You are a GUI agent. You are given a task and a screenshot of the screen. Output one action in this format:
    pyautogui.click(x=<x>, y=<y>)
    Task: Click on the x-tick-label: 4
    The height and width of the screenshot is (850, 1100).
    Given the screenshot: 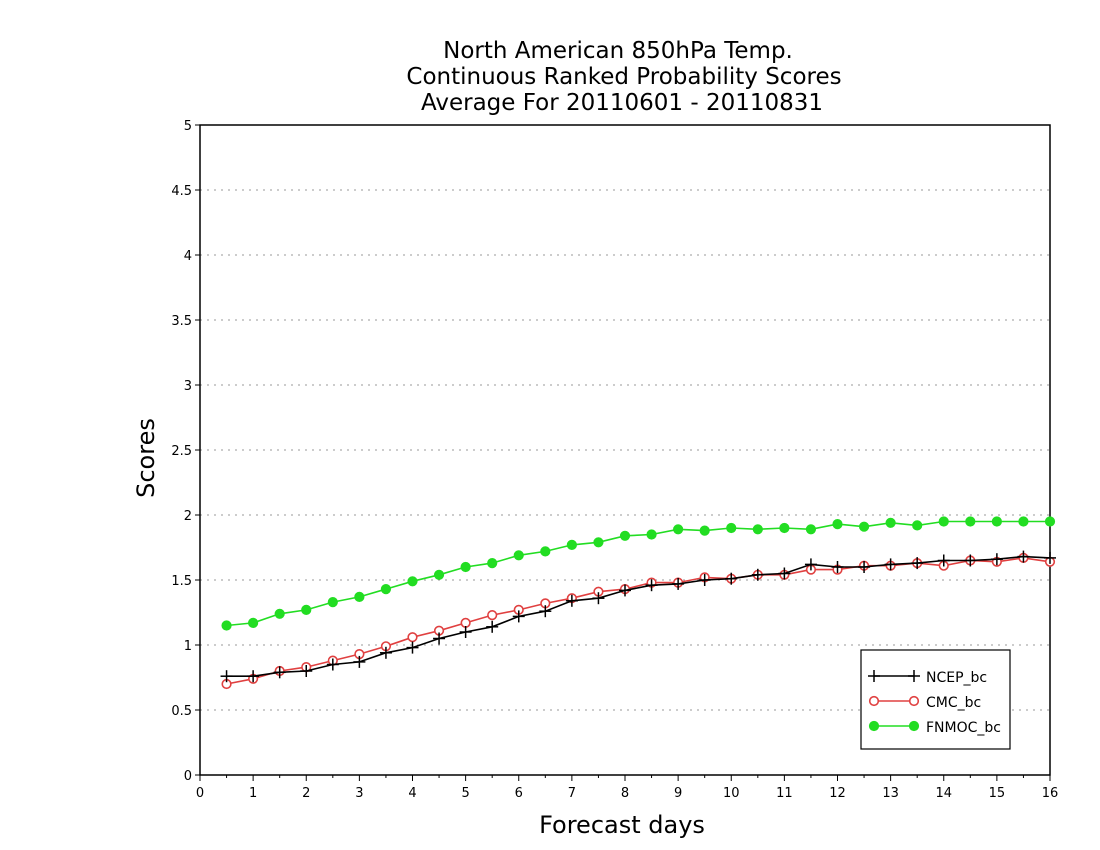 What is the action you would take?
    pyautogui.click(x=412, y=793)
    